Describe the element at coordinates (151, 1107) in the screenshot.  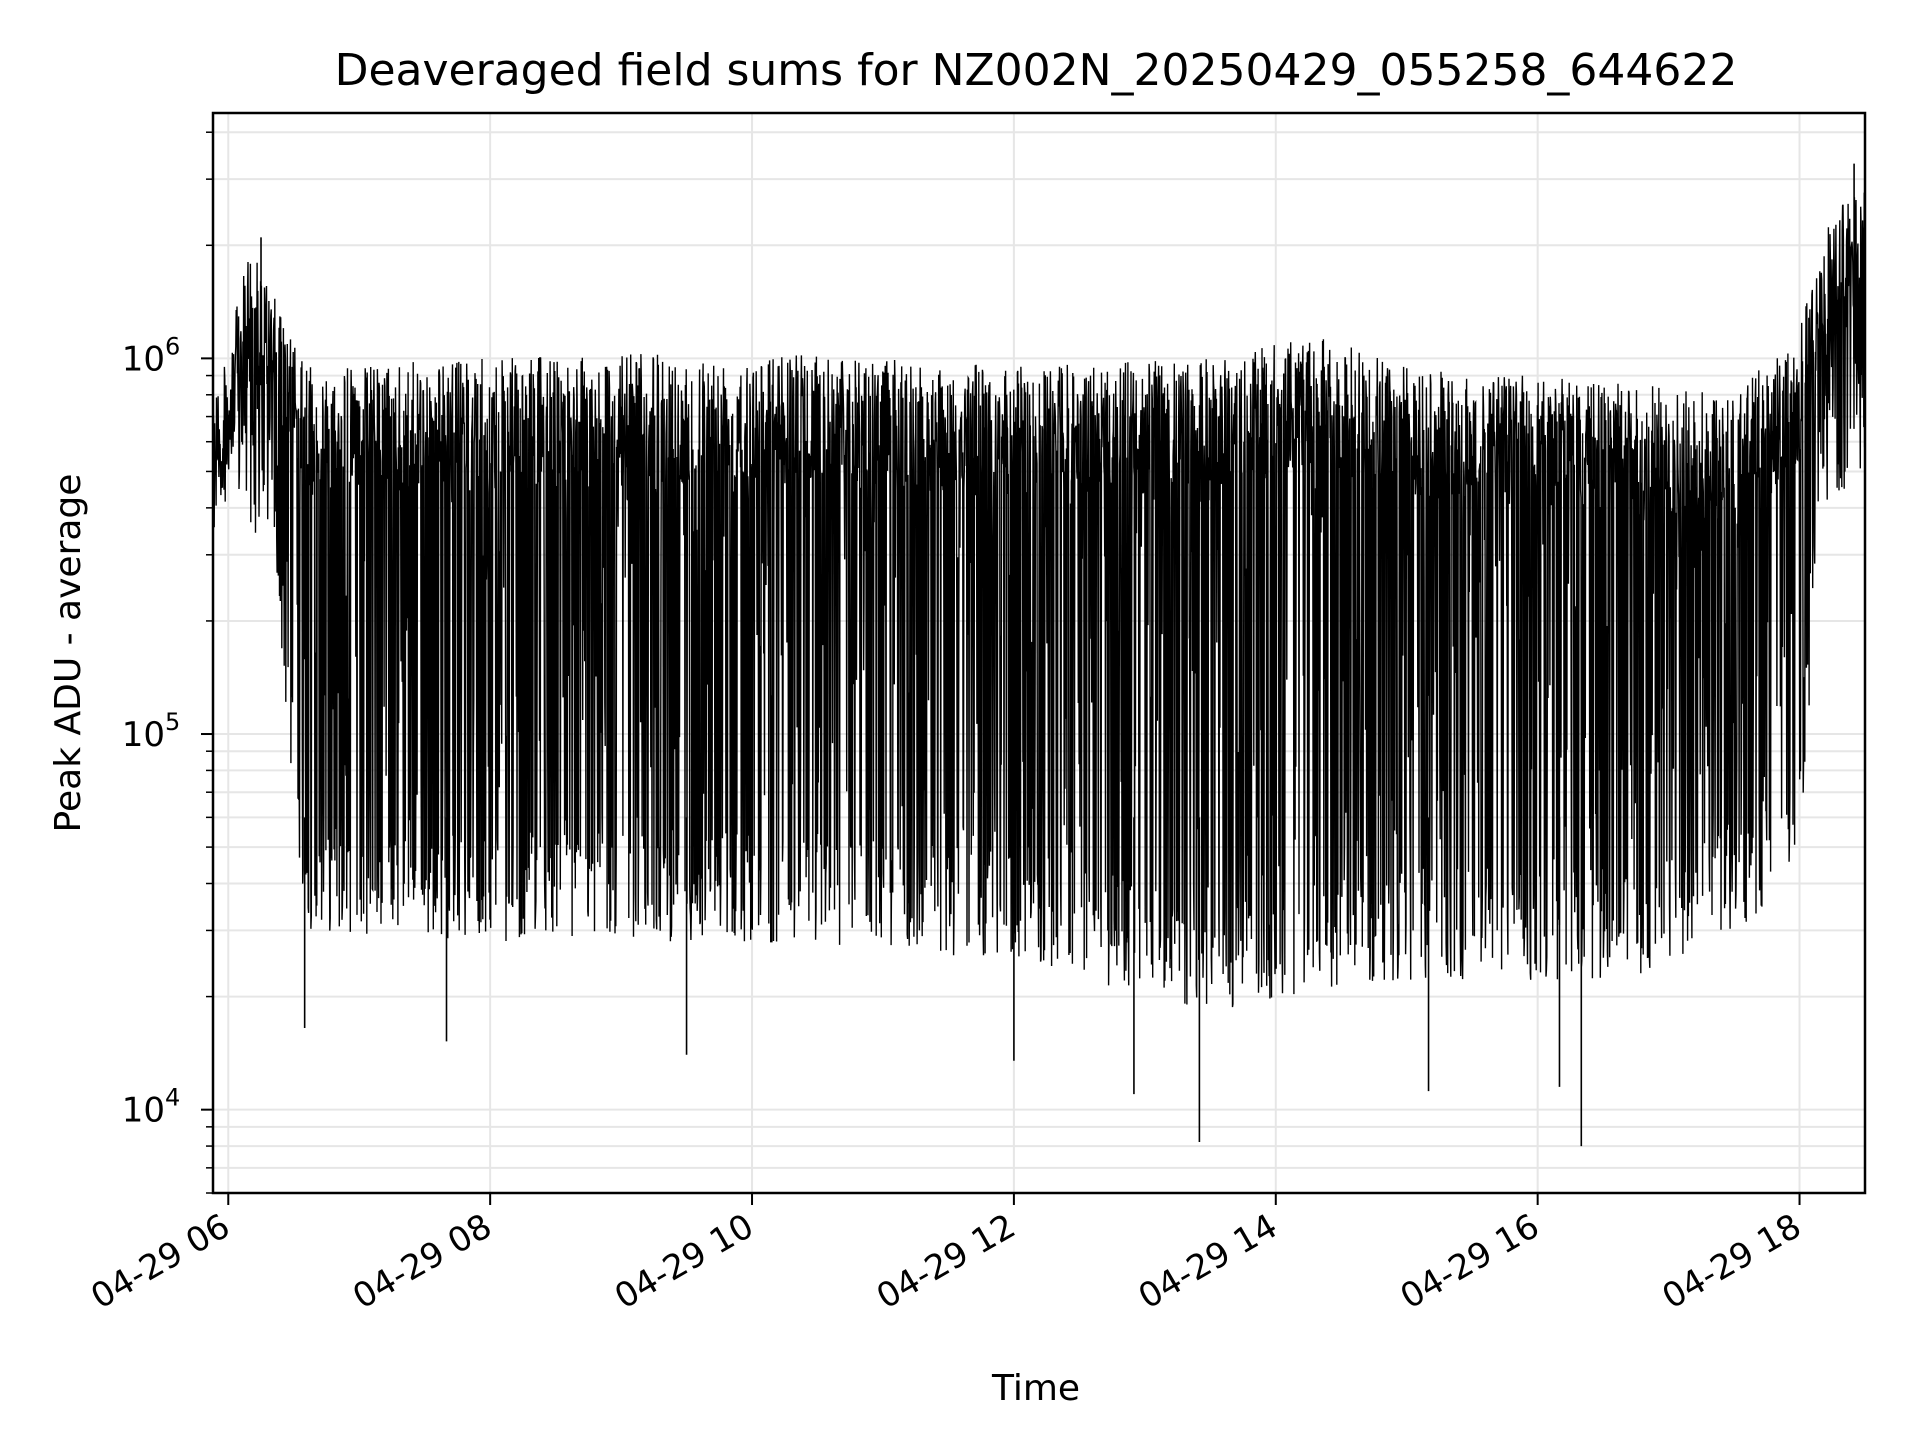
I see `y-tick-label: 10⁴` at that location.